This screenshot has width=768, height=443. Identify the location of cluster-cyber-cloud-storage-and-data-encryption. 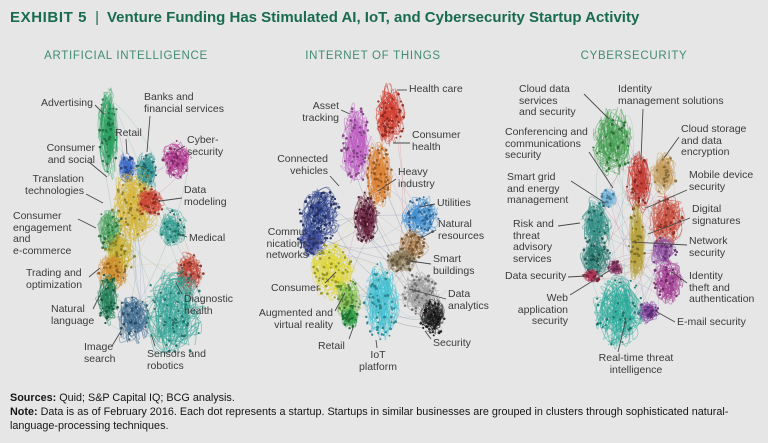
(664, 173).